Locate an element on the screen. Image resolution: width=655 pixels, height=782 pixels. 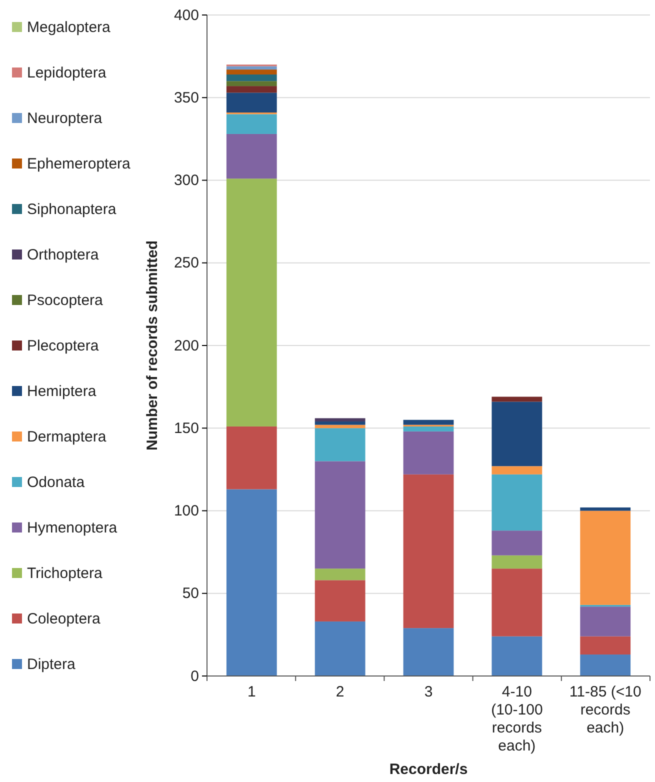
legend-label: Diptera is located at coordinates (51, 664).